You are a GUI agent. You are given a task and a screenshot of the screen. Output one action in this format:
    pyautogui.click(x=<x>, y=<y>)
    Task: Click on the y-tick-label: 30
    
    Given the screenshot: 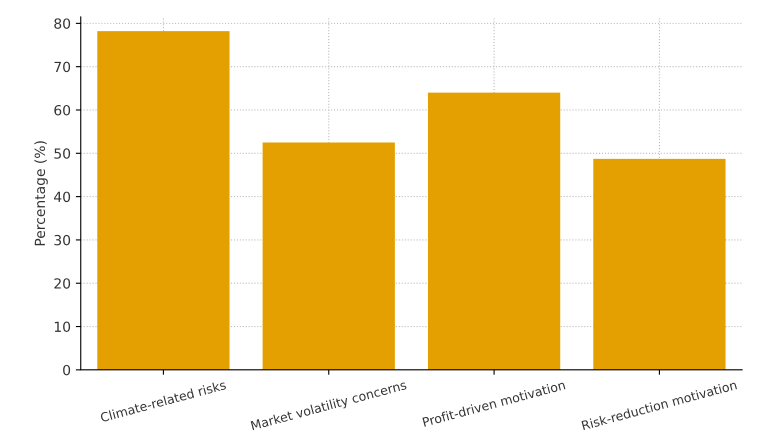 What is the action you would take?
    pyautogui.click(x=62, y=240)
    